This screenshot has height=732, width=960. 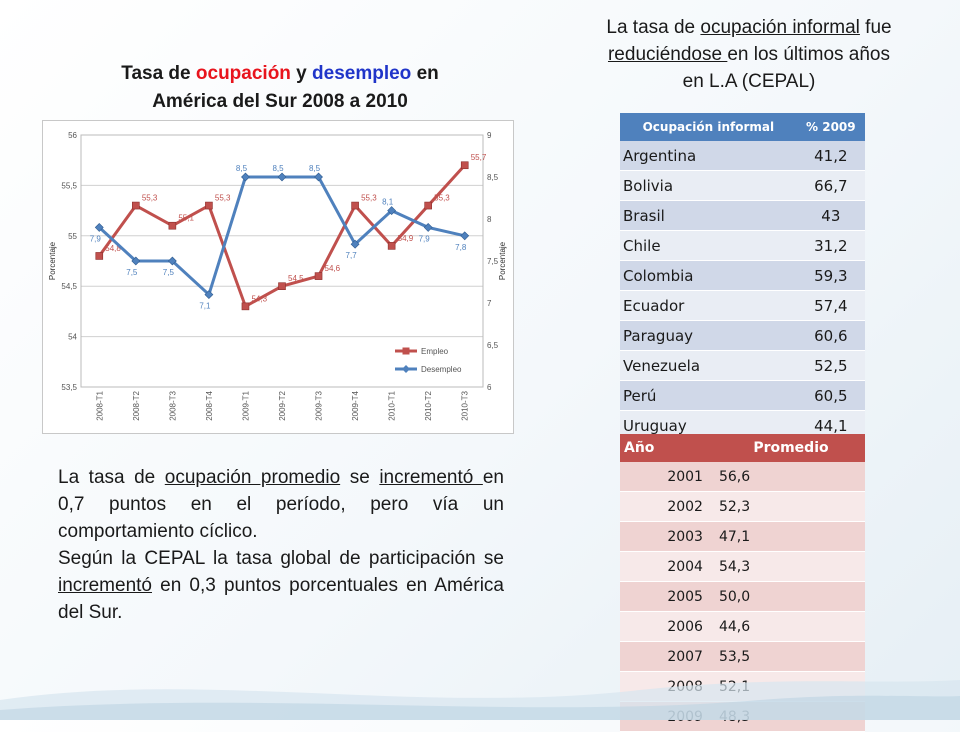 What do you see at coordinates (809, 54) in the screenshot?
I see `right-heading-text3: en los últimos años` at bounding box center [809, 54].